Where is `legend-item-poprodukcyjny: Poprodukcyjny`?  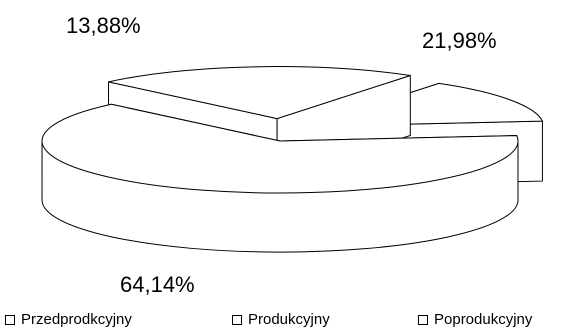 legend-item-poprodukcyjny: Poprodukcyjny is located at coordinates (475, 319).